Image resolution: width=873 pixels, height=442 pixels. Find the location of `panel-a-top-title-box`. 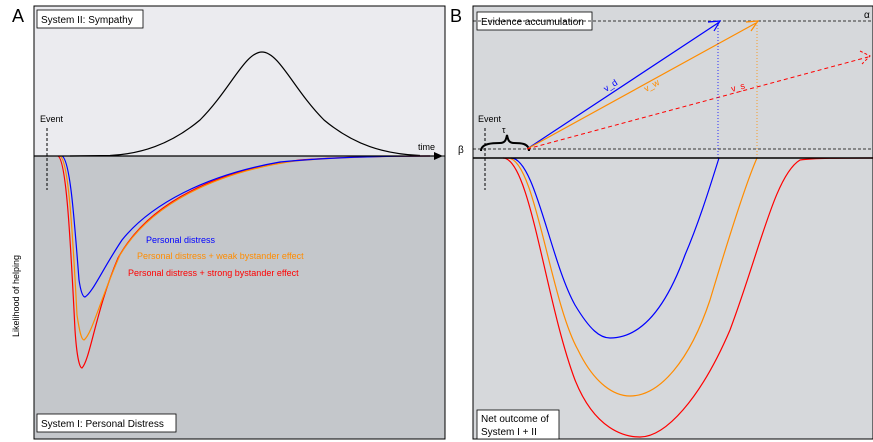

panel-a-top-title-box is located at coordinates (90, 19).